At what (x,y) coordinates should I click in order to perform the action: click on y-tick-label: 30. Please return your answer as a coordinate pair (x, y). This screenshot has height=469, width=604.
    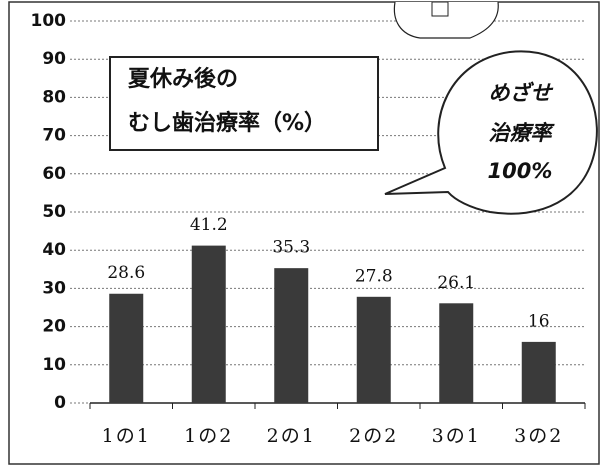
    Looking at the image, I should click on (54, 288).